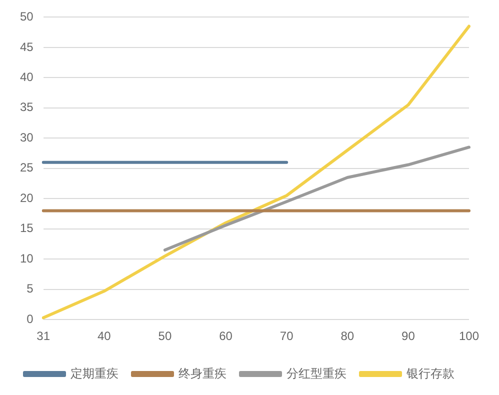  I want to click on legend-label: 定期重疾, so click(94, 373).